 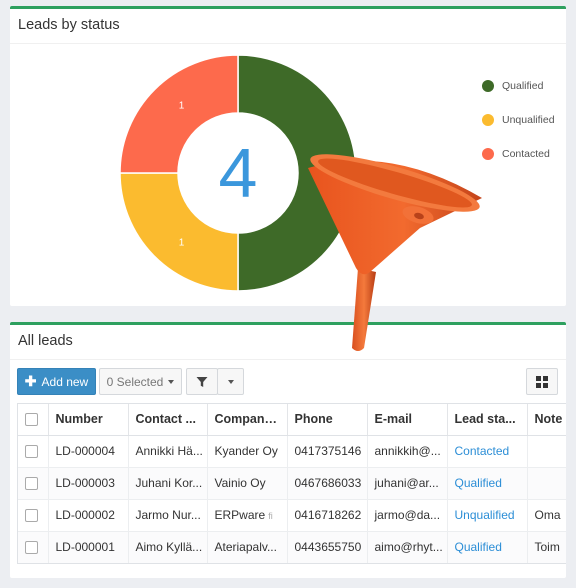 I want to click on plus-icon: ✚, so click(x=30, y=381).